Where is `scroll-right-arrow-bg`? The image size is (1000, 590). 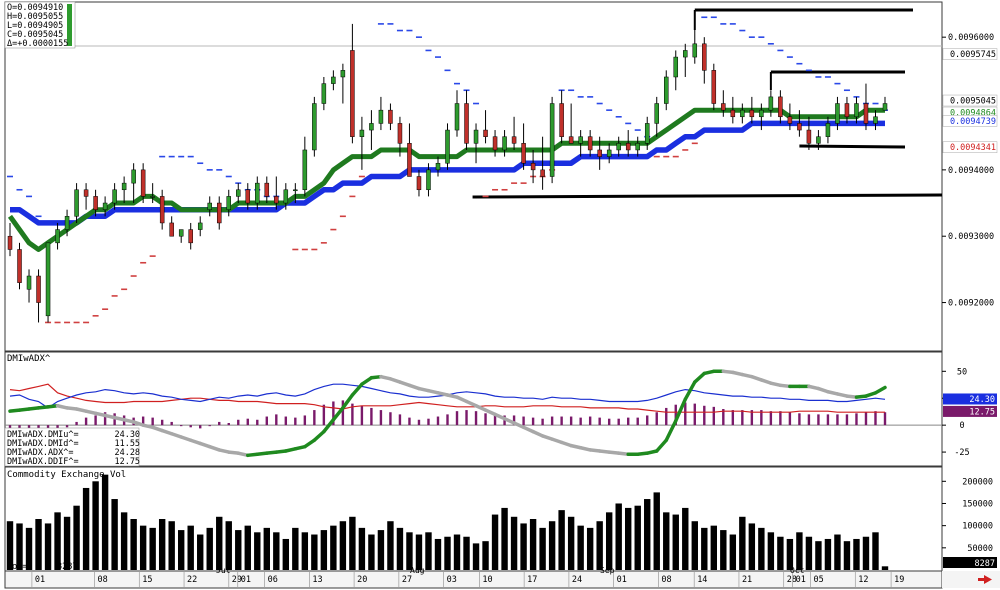 scroll-right-arrow-bg is located at coordinates (971, 579).